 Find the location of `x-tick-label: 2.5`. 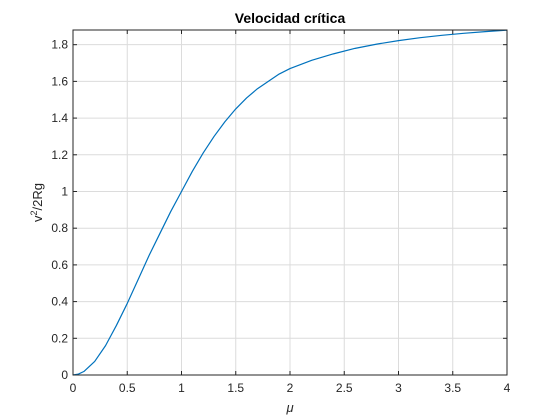

x-tick-label: 2.5 is located at coordinates (344, 388).